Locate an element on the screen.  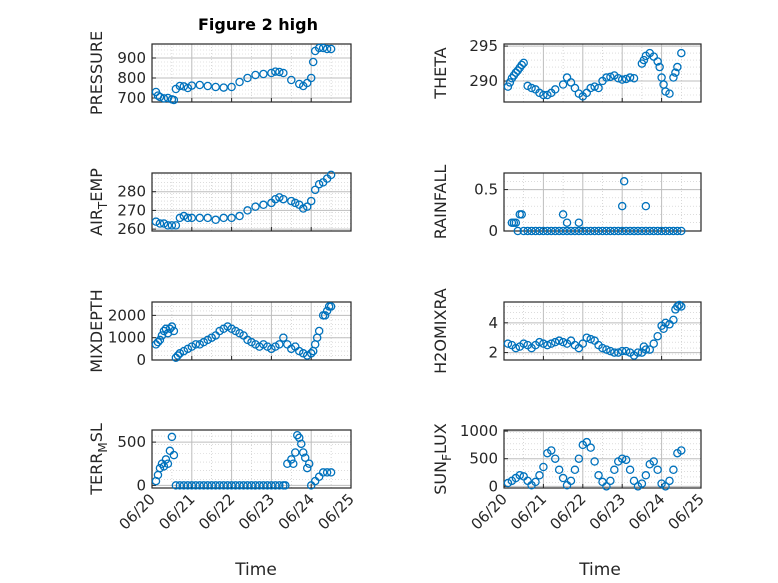
x-tick-label: 06/20 is located at coordinates (137, 511).